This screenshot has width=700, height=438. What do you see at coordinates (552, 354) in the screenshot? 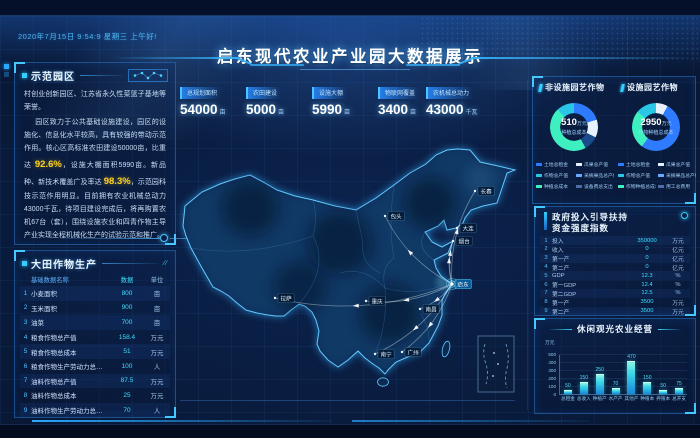
I see `y-tick-label: 500` at bounding box center [552, 354].